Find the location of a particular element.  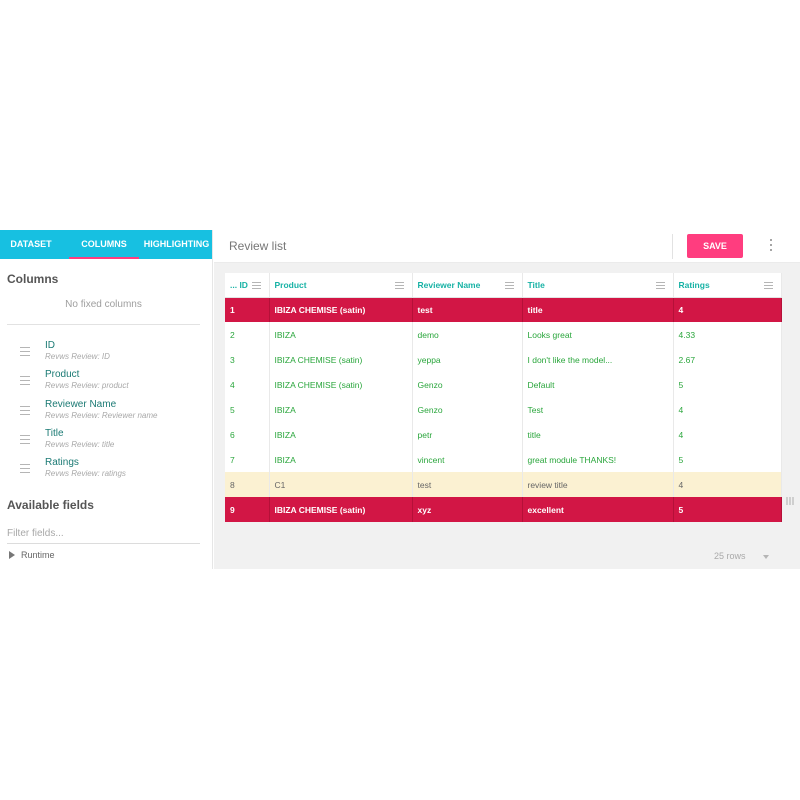

table-row: 4 IBIZA CHEMISE (satin) Genzo Default 5 is located at coordinates (503, 384).